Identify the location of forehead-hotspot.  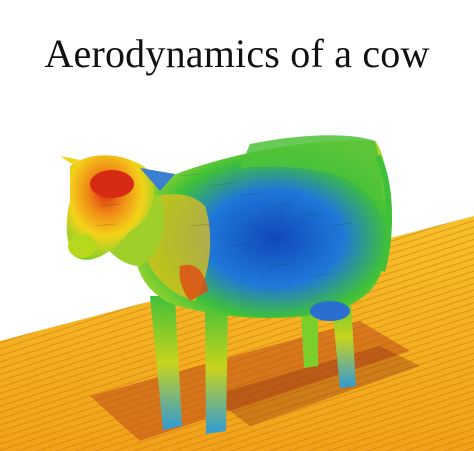
(112, 184).